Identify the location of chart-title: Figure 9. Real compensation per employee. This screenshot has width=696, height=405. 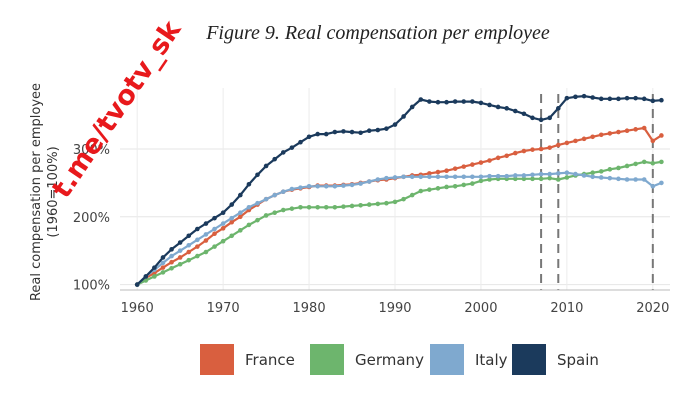
(378, 33).